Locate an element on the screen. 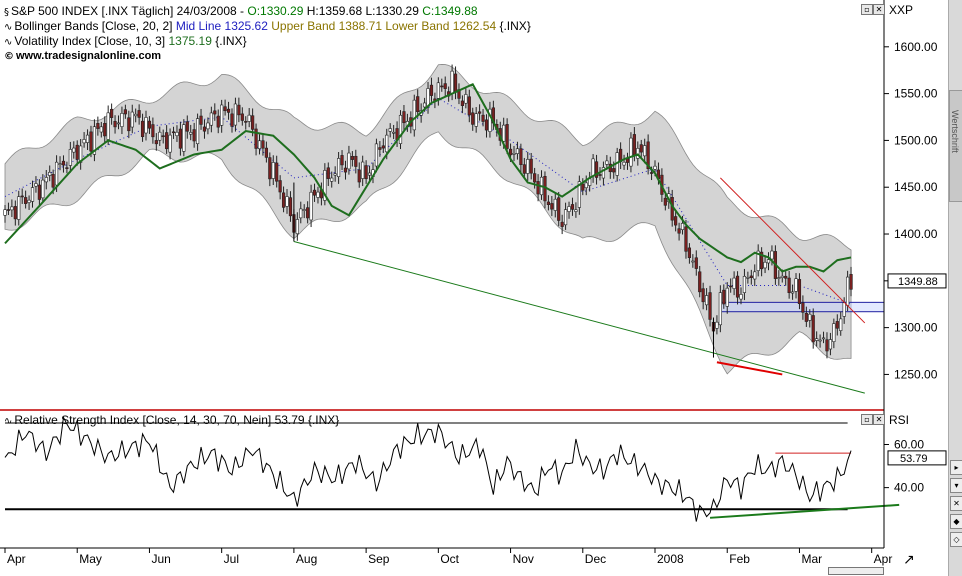  rsi-axis: 60.00 40.00 53.79 is located at coordinates (915, 466).